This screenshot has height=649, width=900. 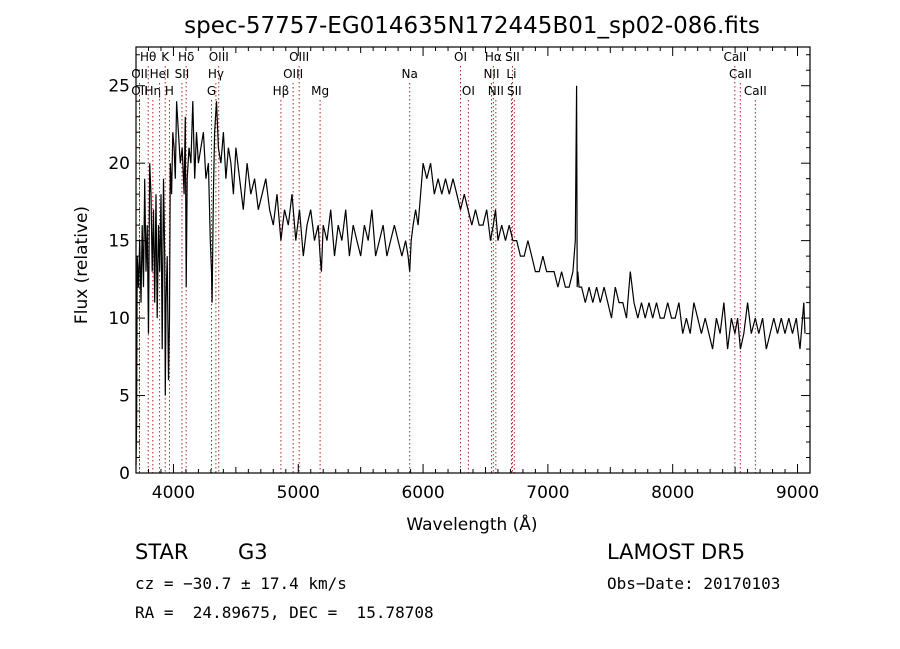 I want to click on y-tick-label: 5, so click(x=124, y=397).